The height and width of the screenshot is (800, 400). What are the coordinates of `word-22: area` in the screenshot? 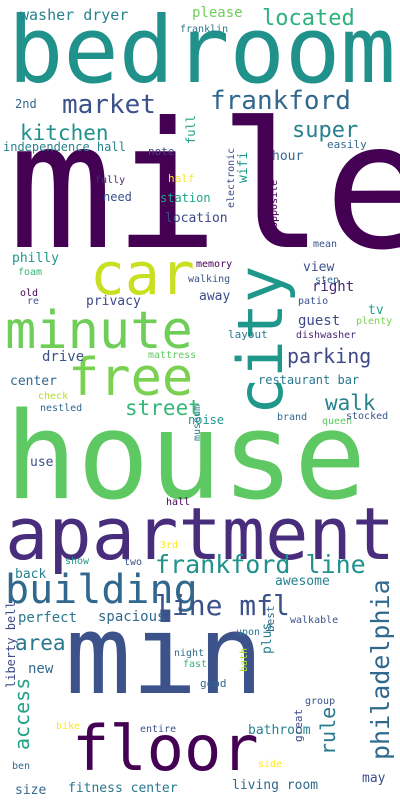 It's located at (40, 643).